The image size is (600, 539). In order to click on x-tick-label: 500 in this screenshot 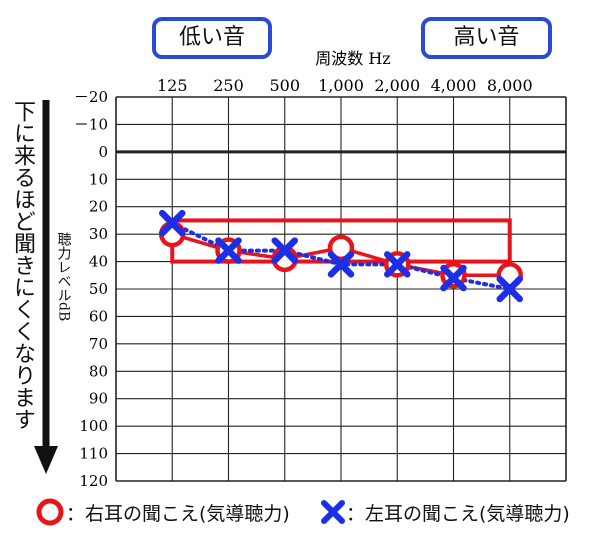, I will do `click(284, 85)`.